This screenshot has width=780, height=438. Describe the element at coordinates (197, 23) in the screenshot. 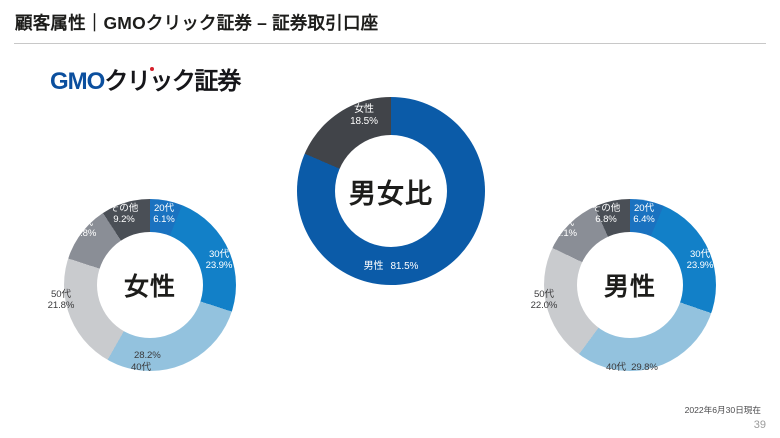

I see `page-title: 顧客属性｜GMOクリック証券 – 証券取引口座` at that location.